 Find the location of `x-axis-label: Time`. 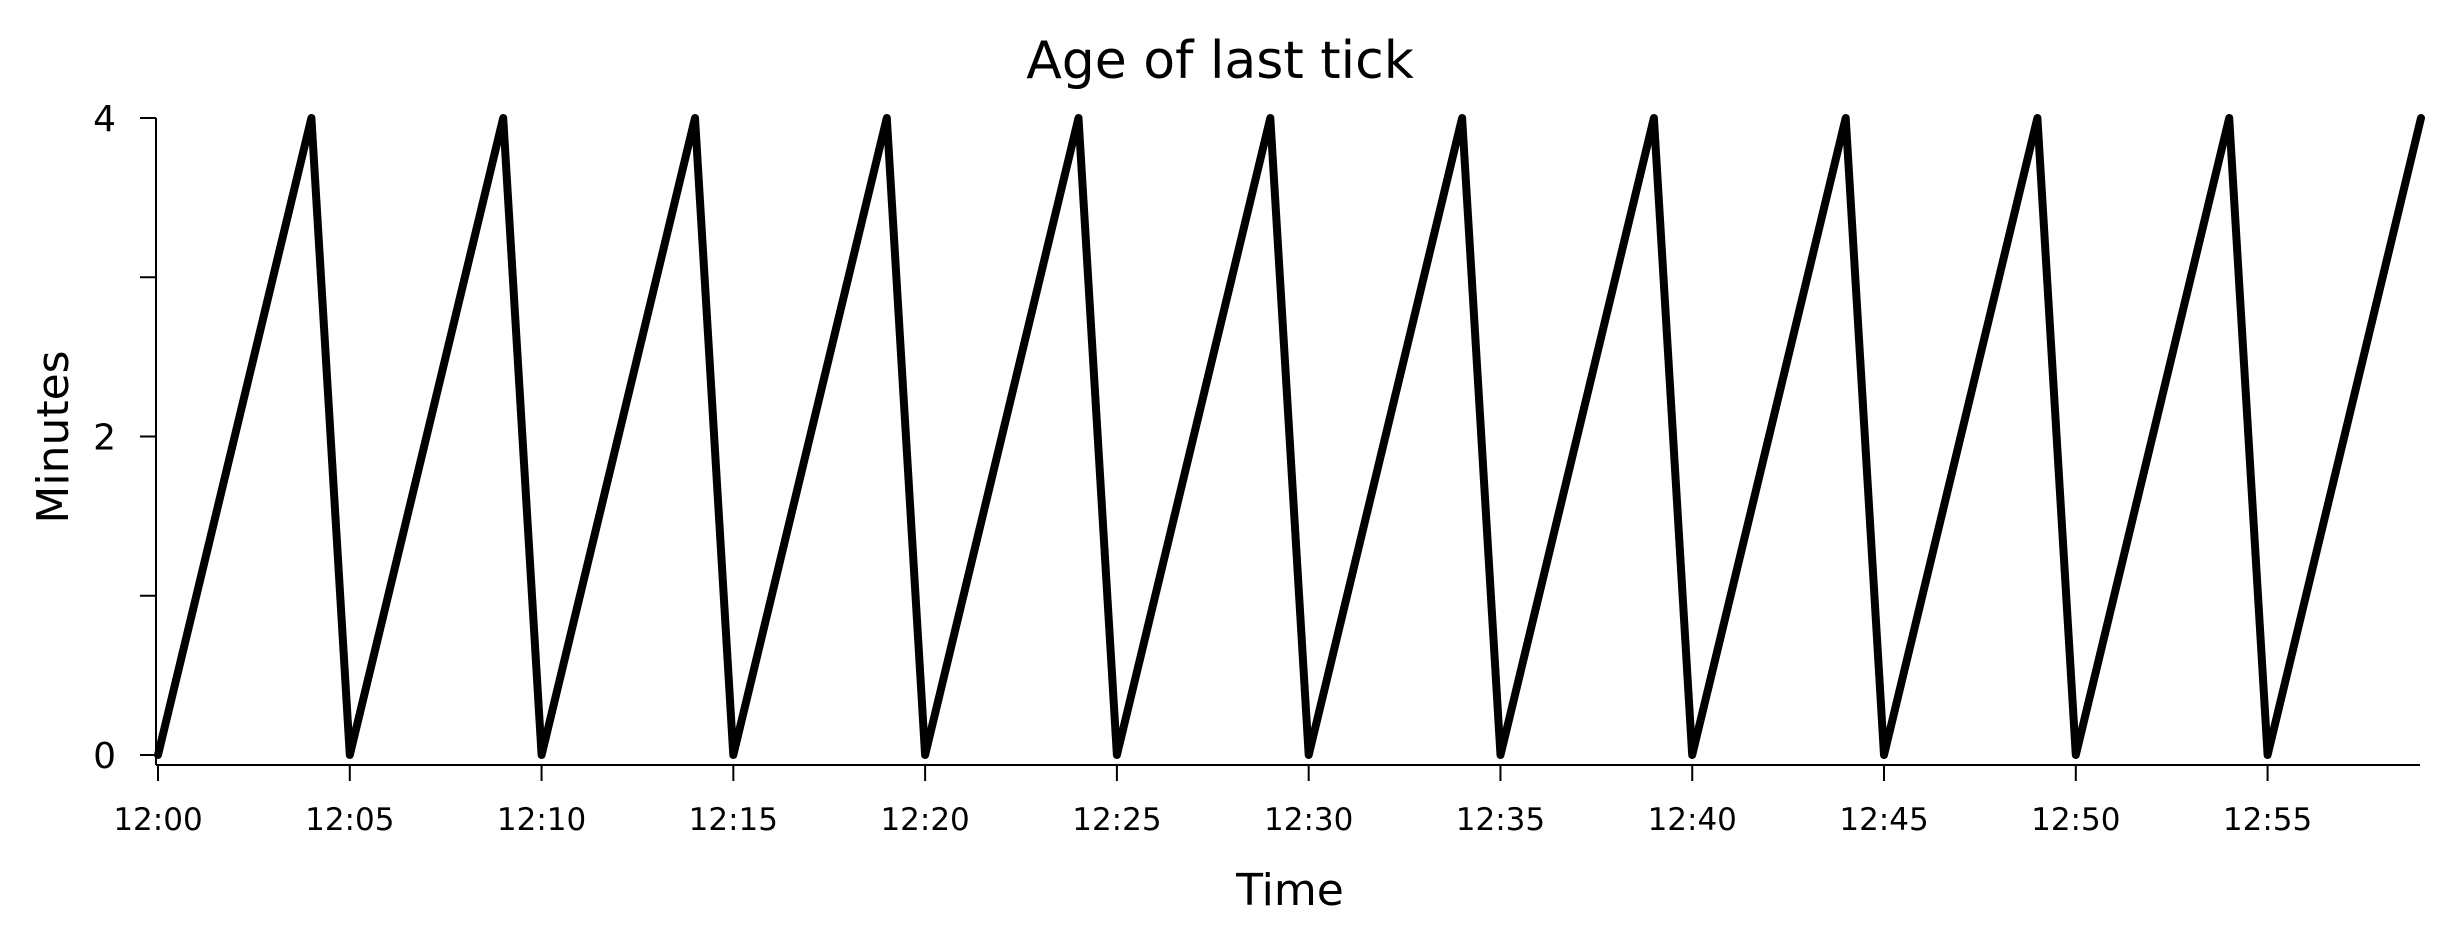

x-axis-label: Time is located at coordinates (1289, 890).